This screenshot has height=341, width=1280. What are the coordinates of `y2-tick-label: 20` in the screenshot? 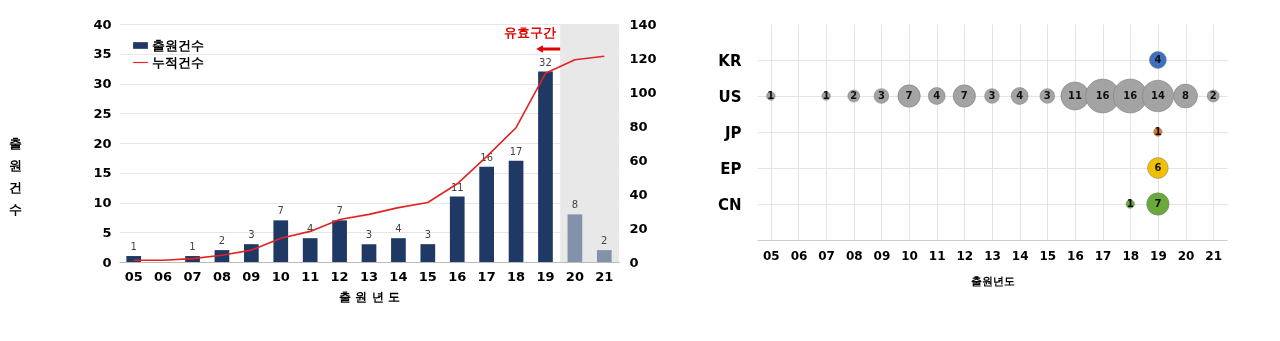 It's located at (638, 228).